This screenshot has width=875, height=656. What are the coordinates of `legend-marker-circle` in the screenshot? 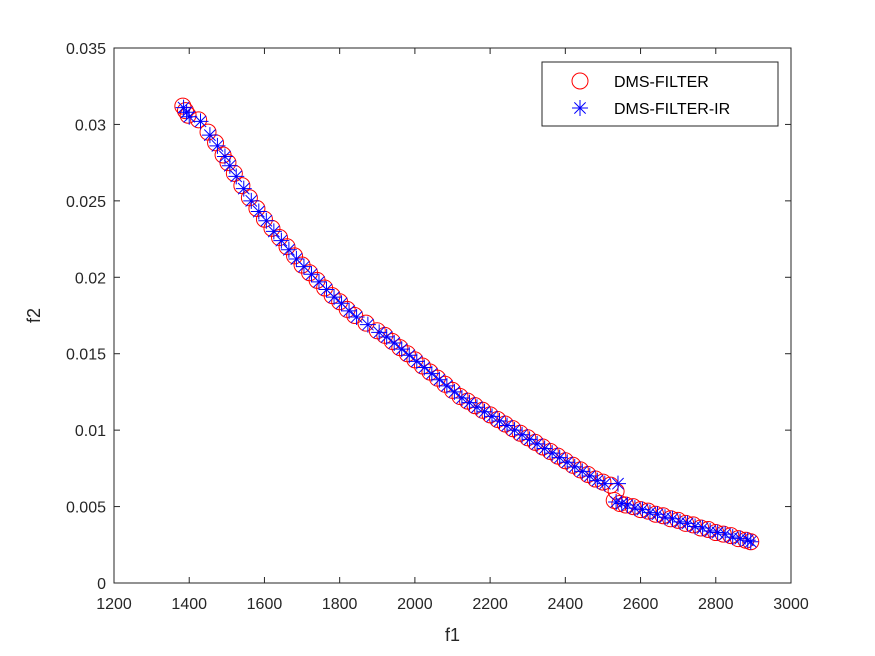 It's located at (580, 81).